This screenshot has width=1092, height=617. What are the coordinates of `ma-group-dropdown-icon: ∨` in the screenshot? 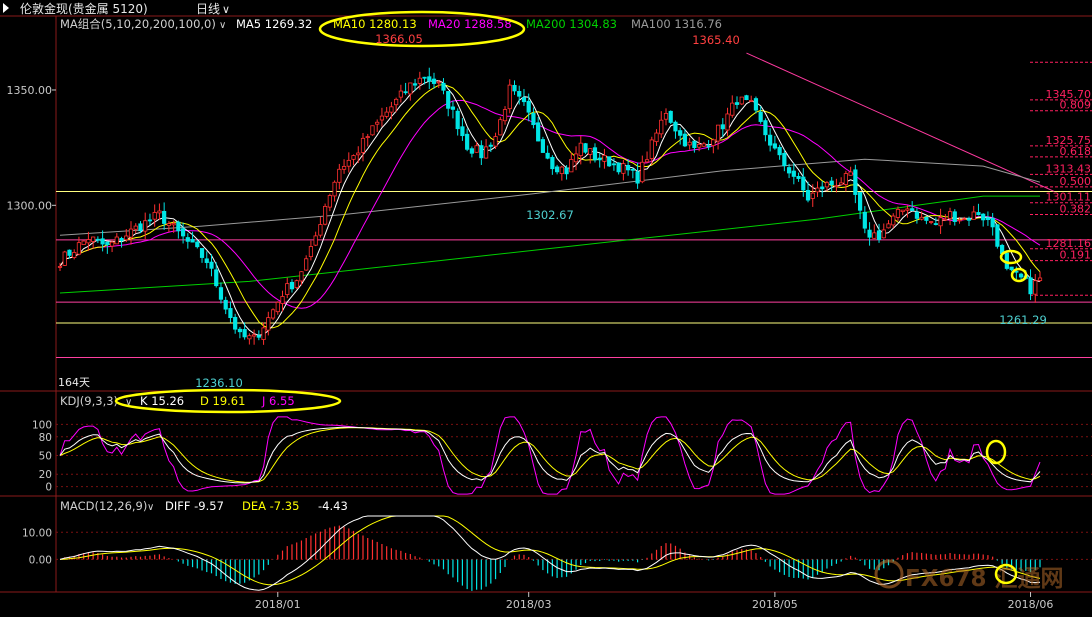 It's located at (222, 25).